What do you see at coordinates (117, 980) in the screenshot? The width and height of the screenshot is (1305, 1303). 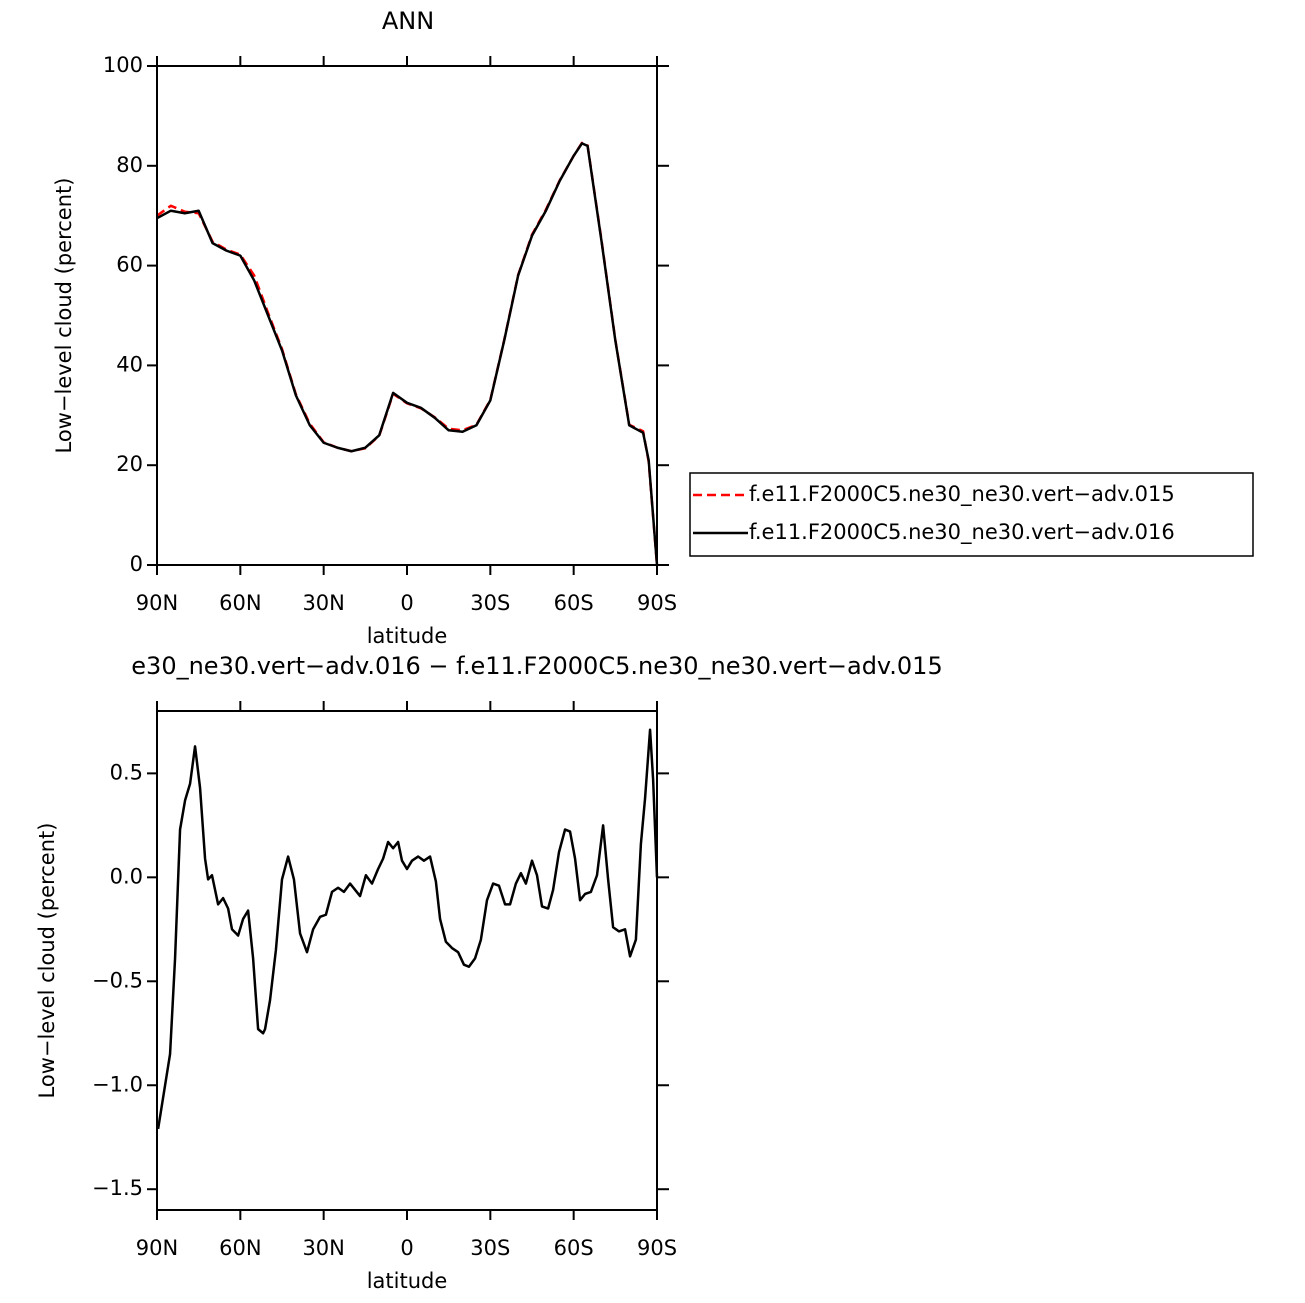 I see `y-tick-label: −0.5` at bounding box center [117, 980].